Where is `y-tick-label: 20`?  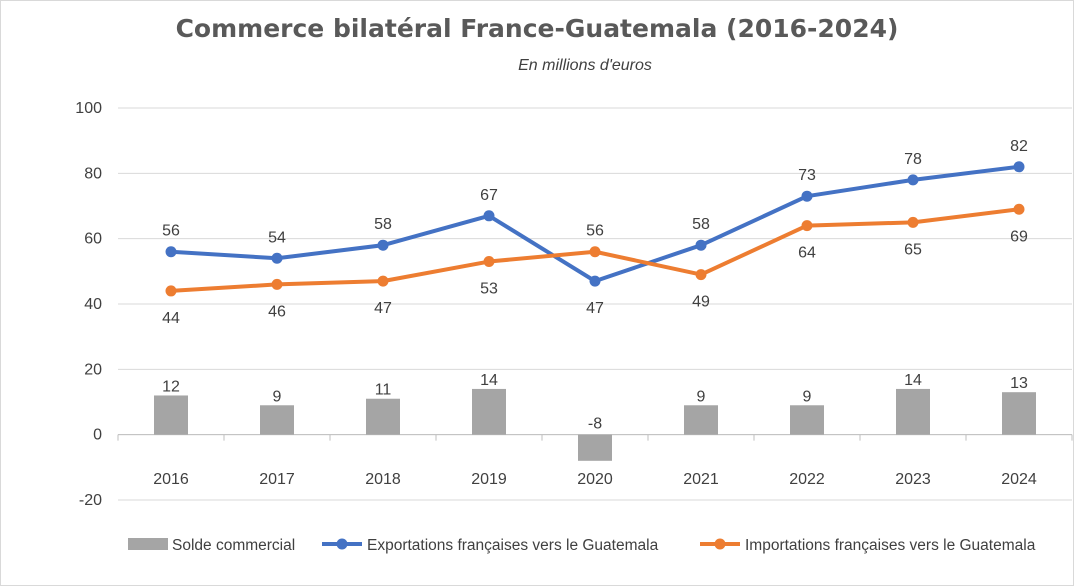 y-tick-label: 20 is located at coordinates (93, 369).